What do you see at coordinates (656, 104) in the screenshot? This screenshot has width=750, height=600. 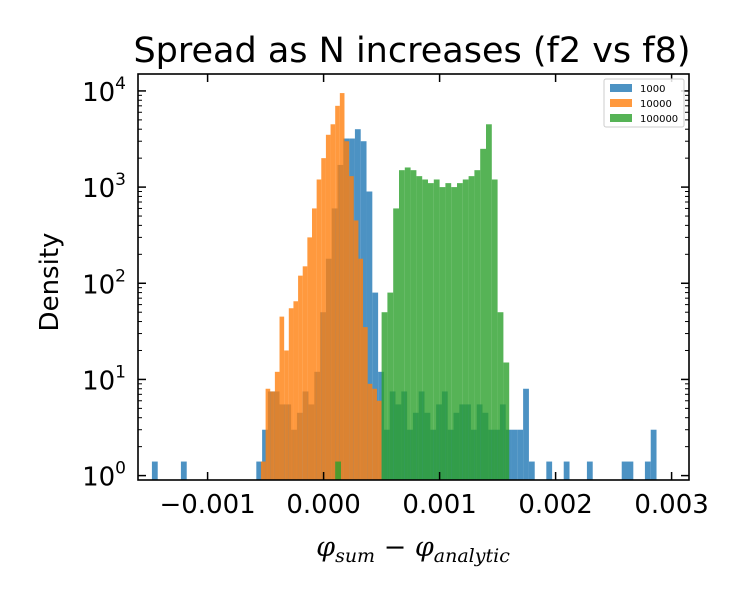 I see `legend-label-10000: 10000` at bounding box center [656, 104].